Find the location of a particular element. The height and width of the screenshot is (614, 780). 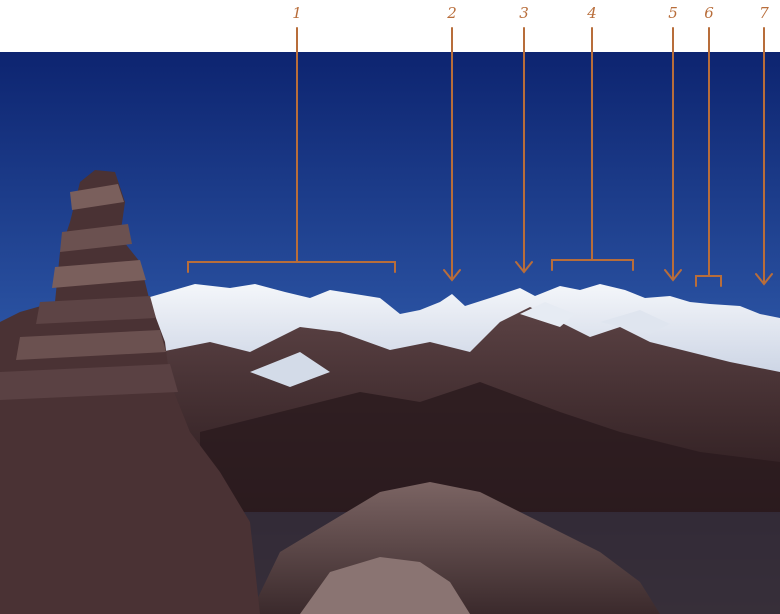

label-4: 4 is located at coordinates (592, 13).